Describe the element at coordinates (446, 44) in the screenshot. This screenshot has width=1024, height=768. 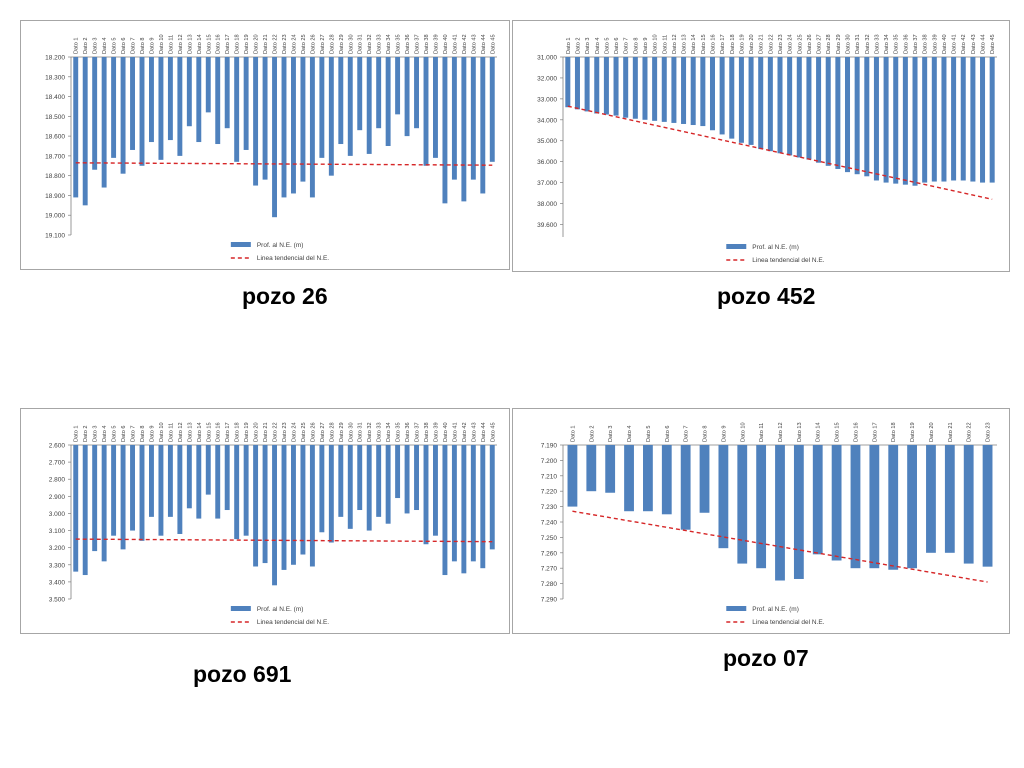
I see `x-tick-label: Dato 40` at that location.